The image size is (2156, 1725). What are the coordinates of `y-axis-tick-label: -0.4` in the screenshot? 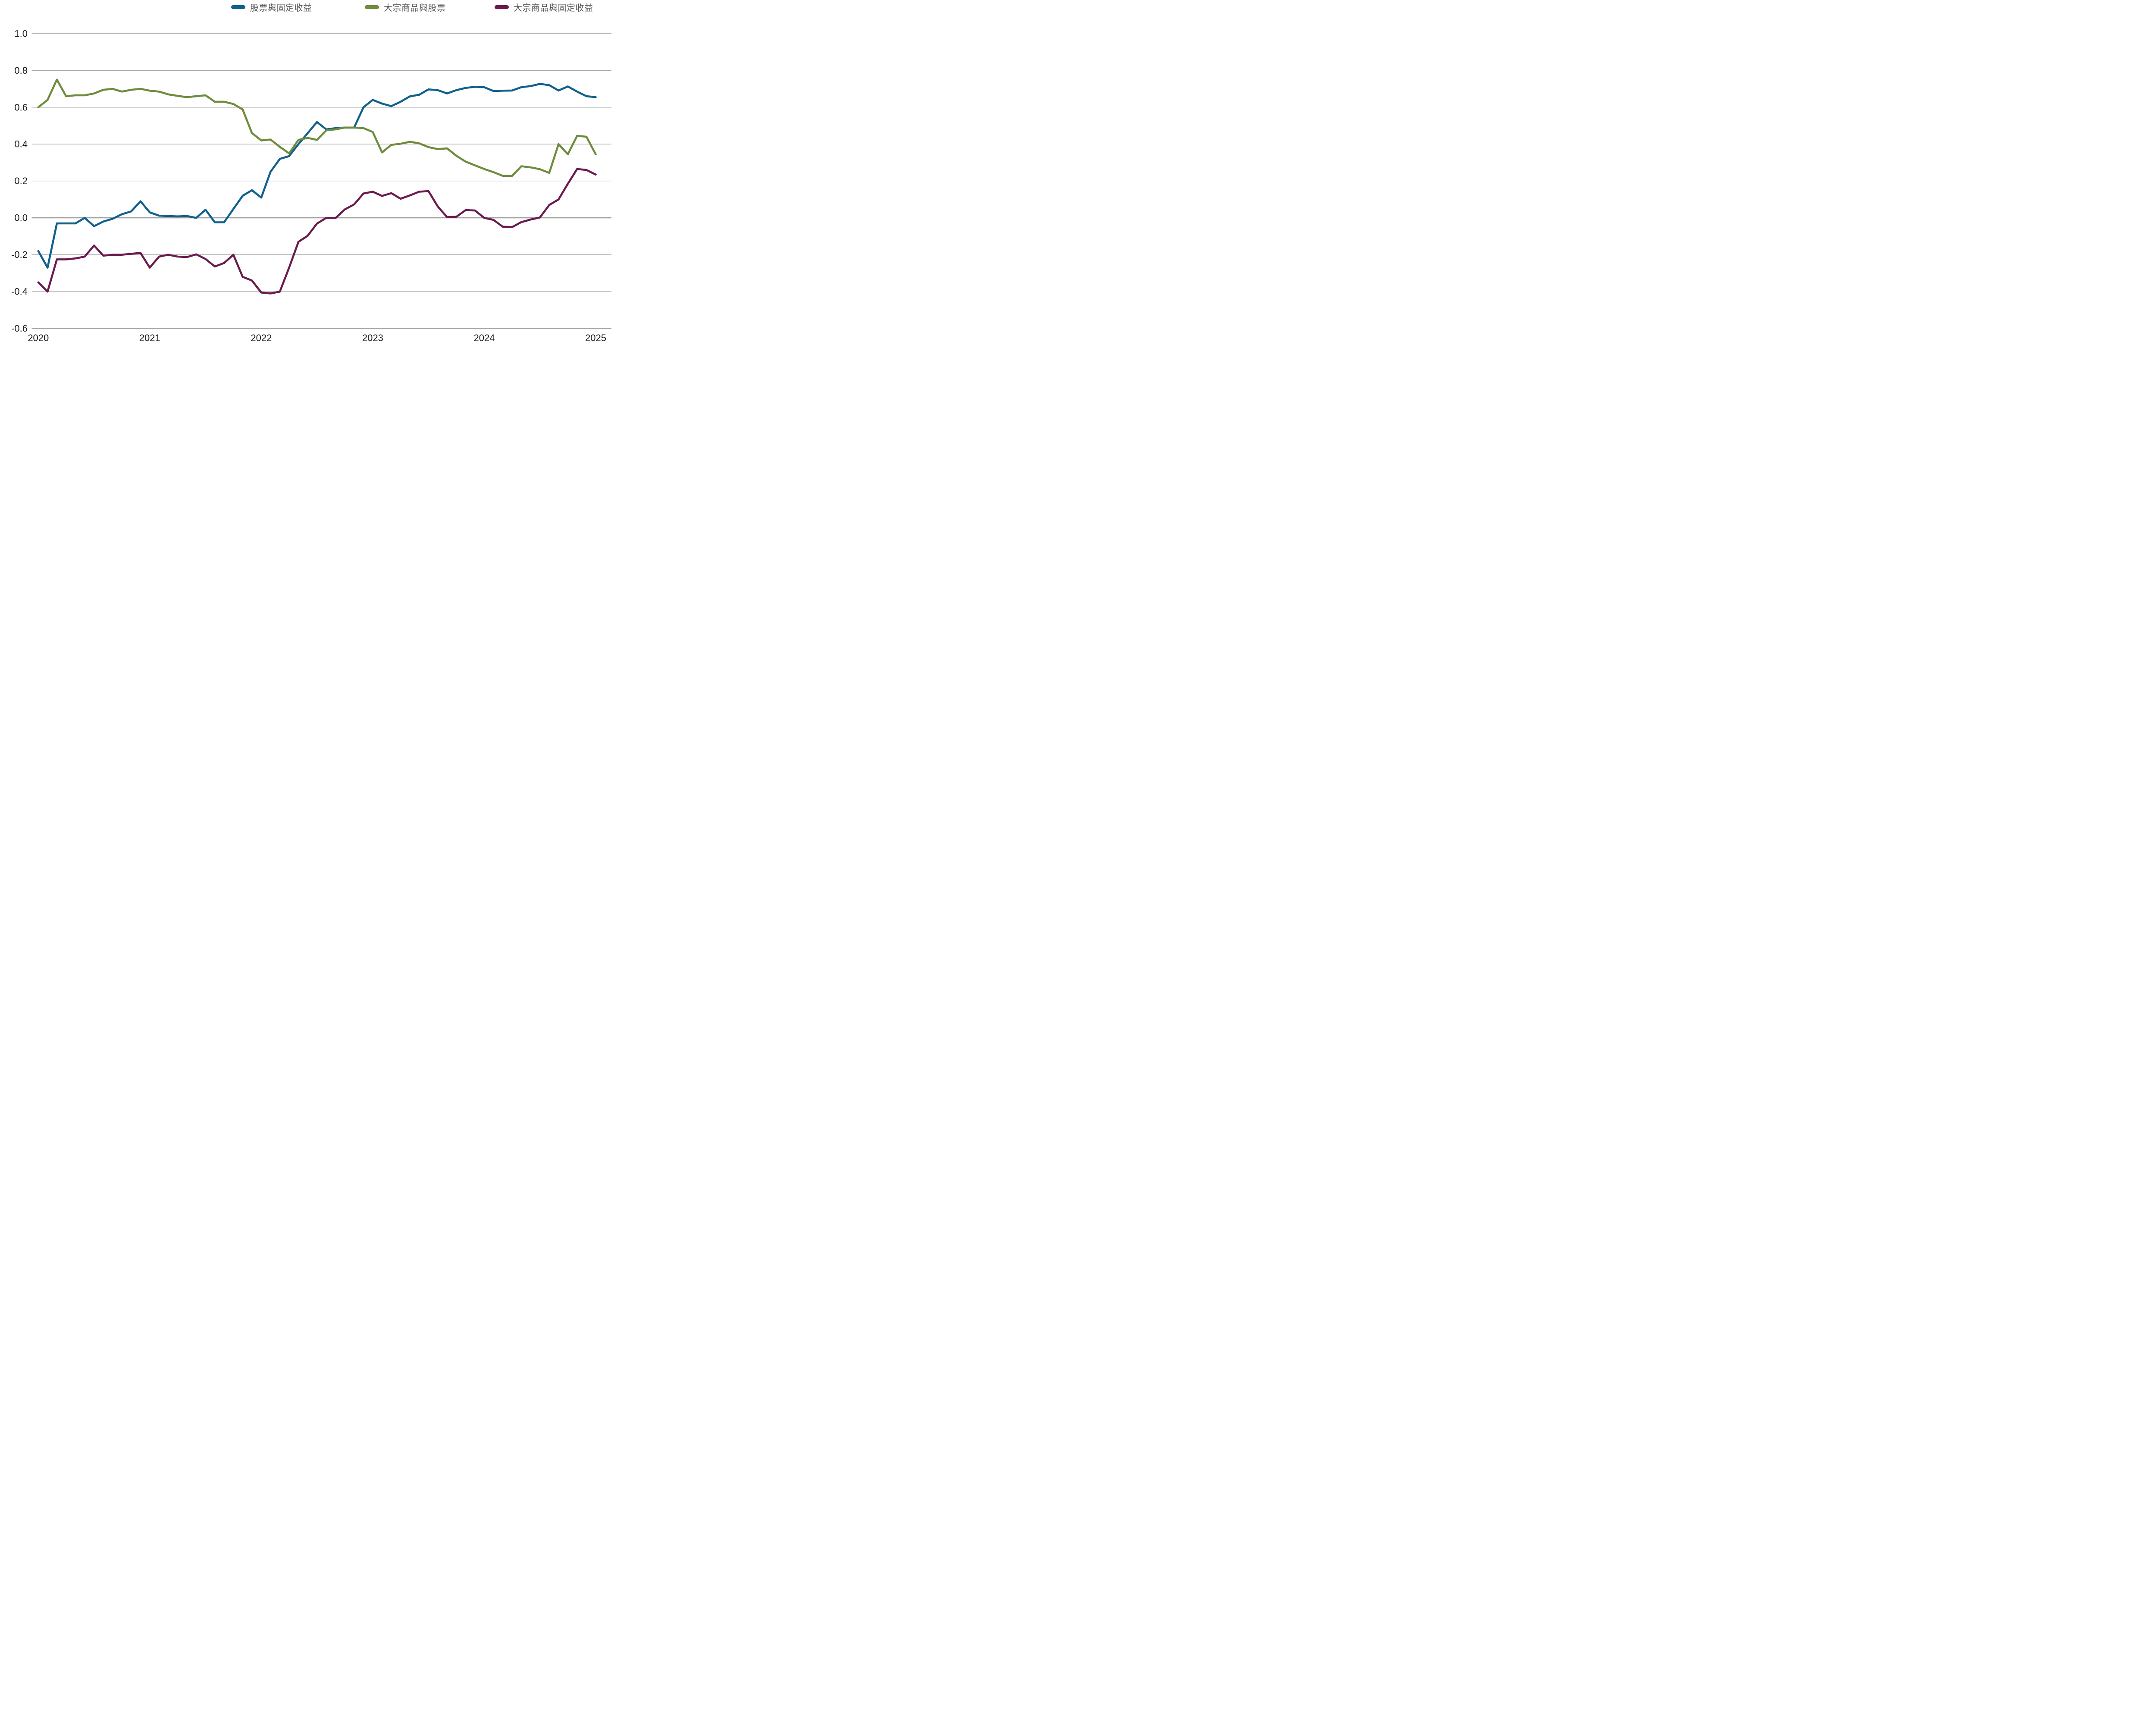 It's located at (19, 291).